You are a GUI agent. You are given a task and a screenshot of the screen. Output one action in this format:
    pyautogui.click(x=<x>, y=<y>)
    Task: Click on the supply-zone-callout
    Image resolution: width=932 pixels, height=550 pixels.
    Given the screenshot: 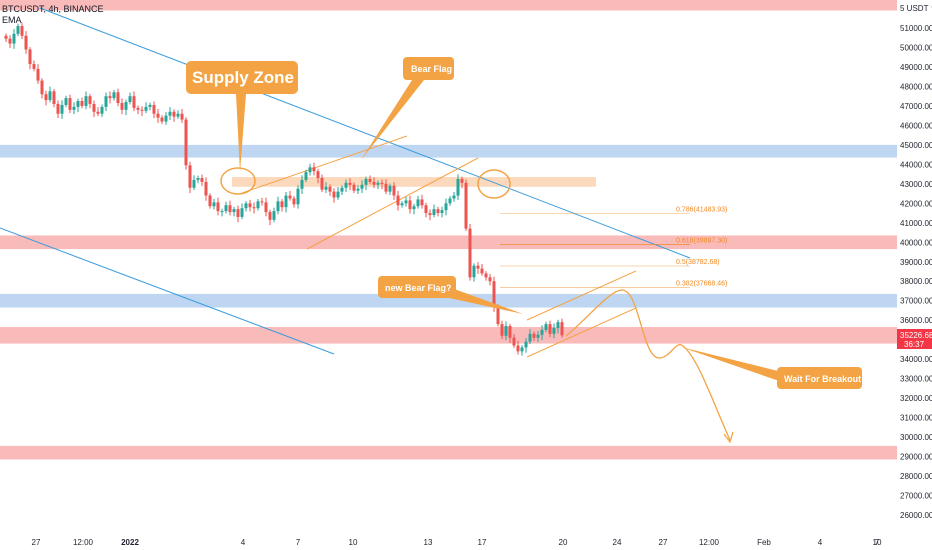 What is the action you would take?
    pyautogui.click(x=242, y=77)
    